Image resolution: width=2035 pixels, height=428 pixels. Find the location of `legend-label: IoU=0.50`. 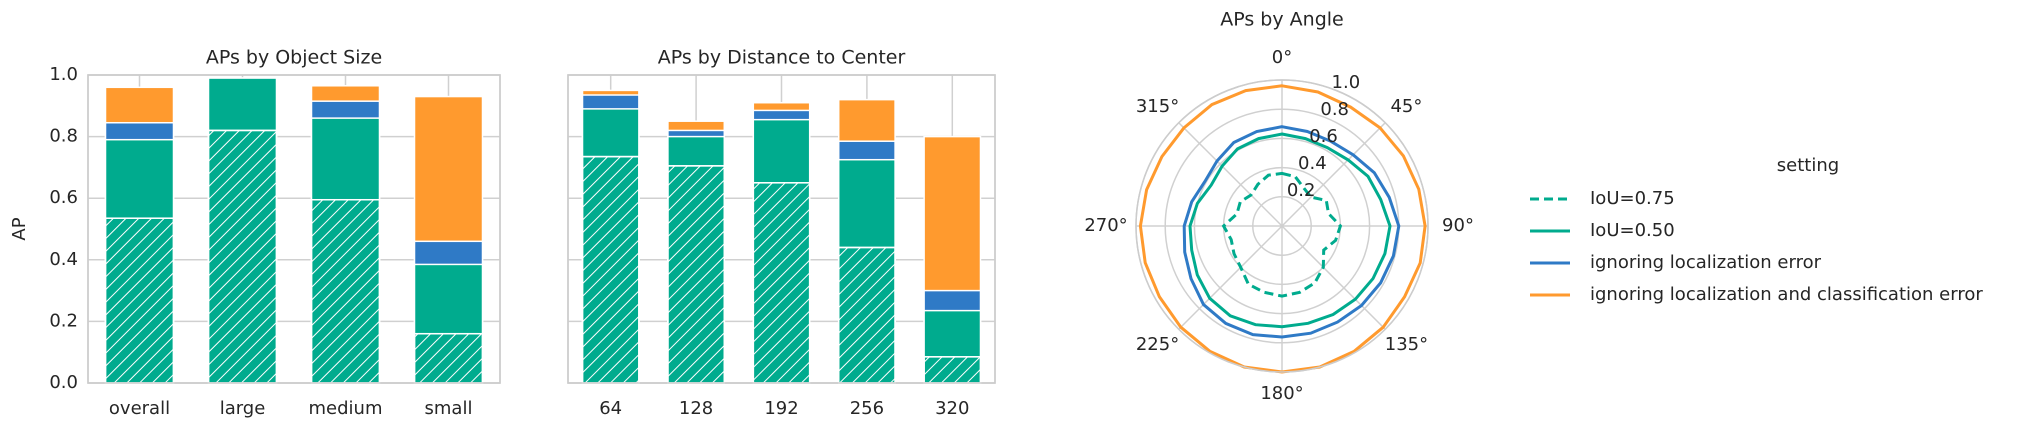

legend-label: IoU=0.50 is located at coordinates (1632, 230).